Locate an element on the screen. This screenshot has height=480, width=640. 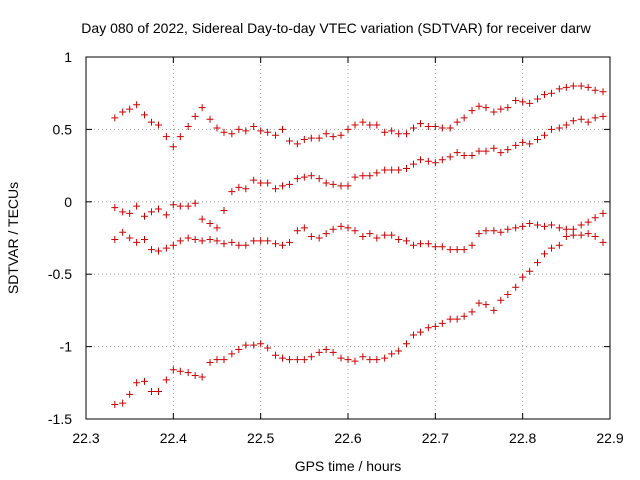
x-tick-label: 22.8 is located at coordinates (522, 438).